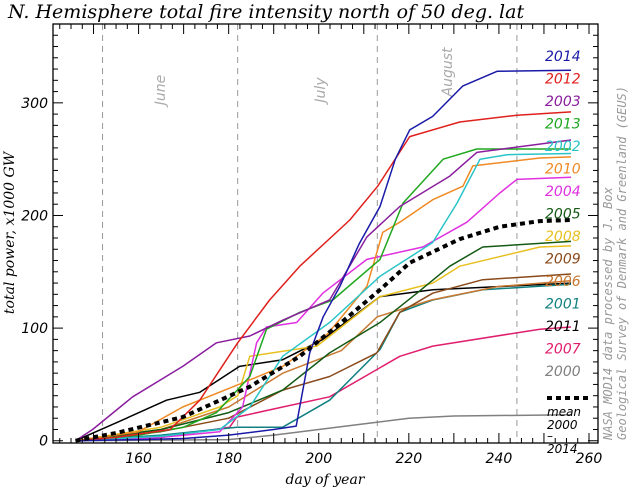 The image size is (630, 492). I want to click on legend-mean-label: mean, so click(564, 412).